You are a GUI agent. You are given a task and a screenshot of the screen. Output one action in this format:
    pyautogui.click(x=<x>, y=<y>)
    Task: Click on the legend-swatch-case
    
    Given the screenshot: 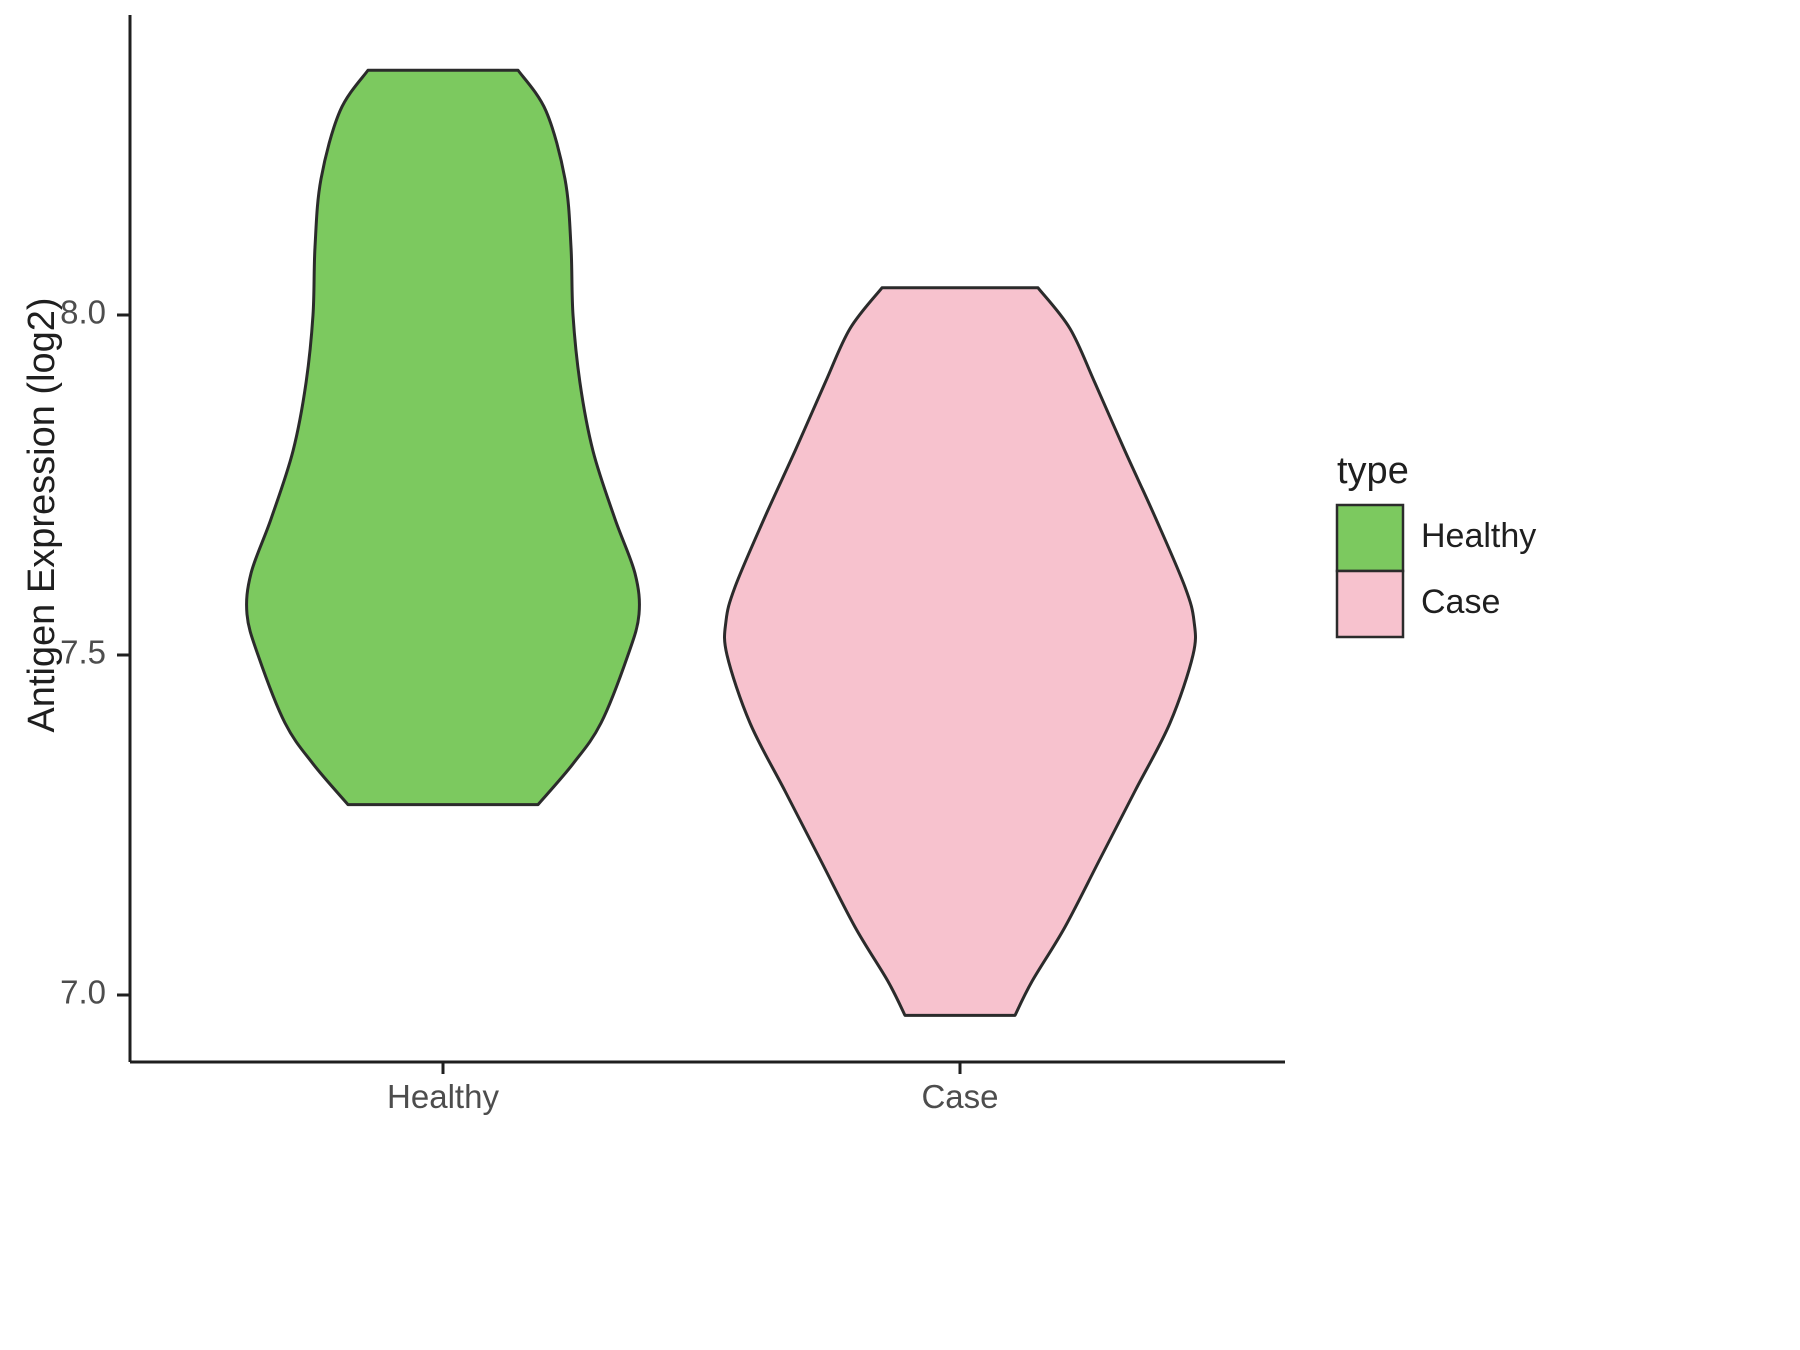 What is the action you would take?
    pyautogui.click(x=1370, y=604)
    